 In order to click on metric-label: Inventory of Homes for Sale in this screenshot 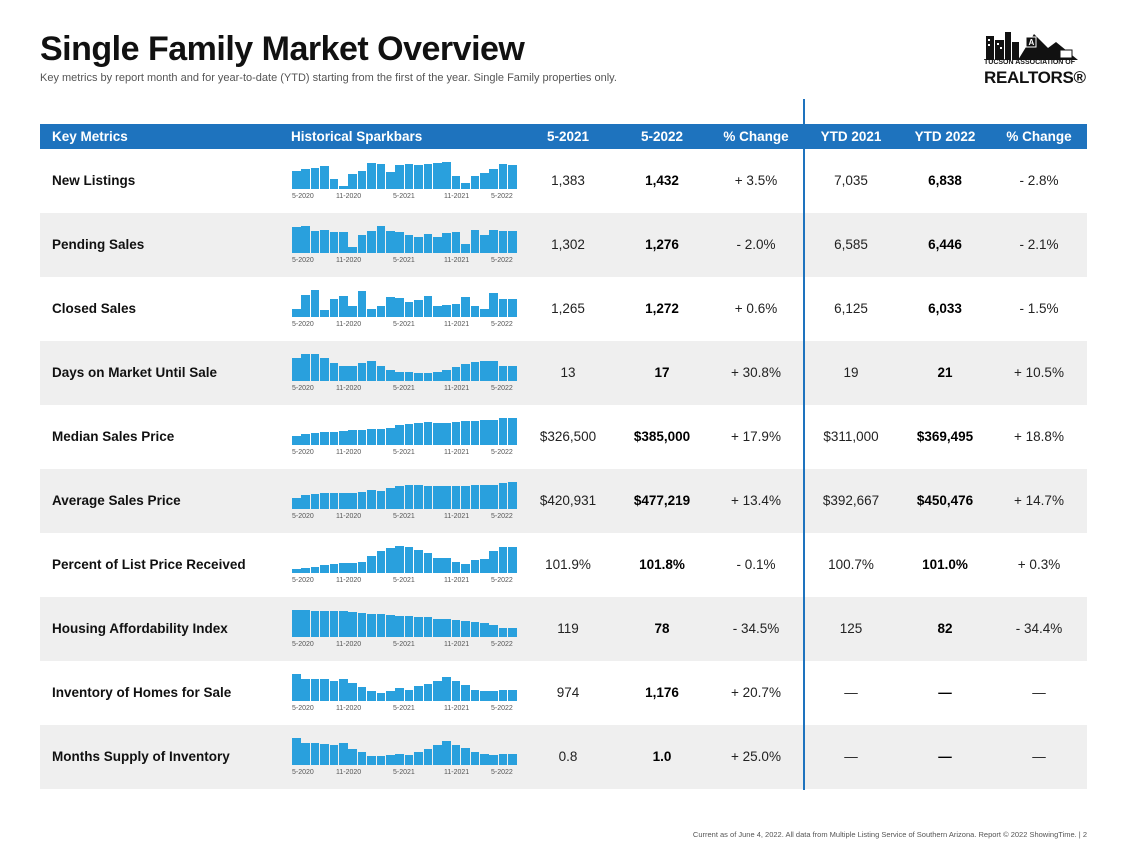, I will do `click(142, 692)`.